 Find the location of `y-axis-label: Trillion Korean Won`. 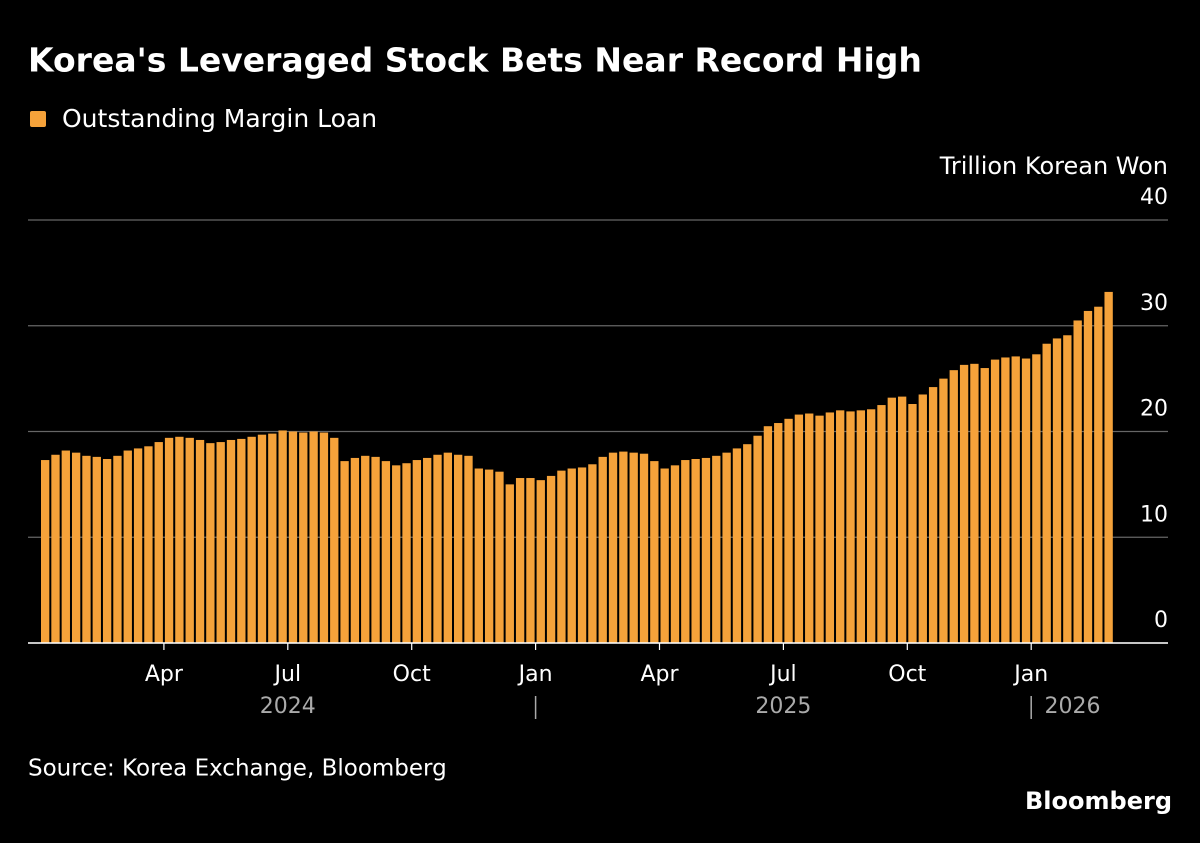

y-axis-label: Trillion Korean Won is located at coordinates (1053, 166).